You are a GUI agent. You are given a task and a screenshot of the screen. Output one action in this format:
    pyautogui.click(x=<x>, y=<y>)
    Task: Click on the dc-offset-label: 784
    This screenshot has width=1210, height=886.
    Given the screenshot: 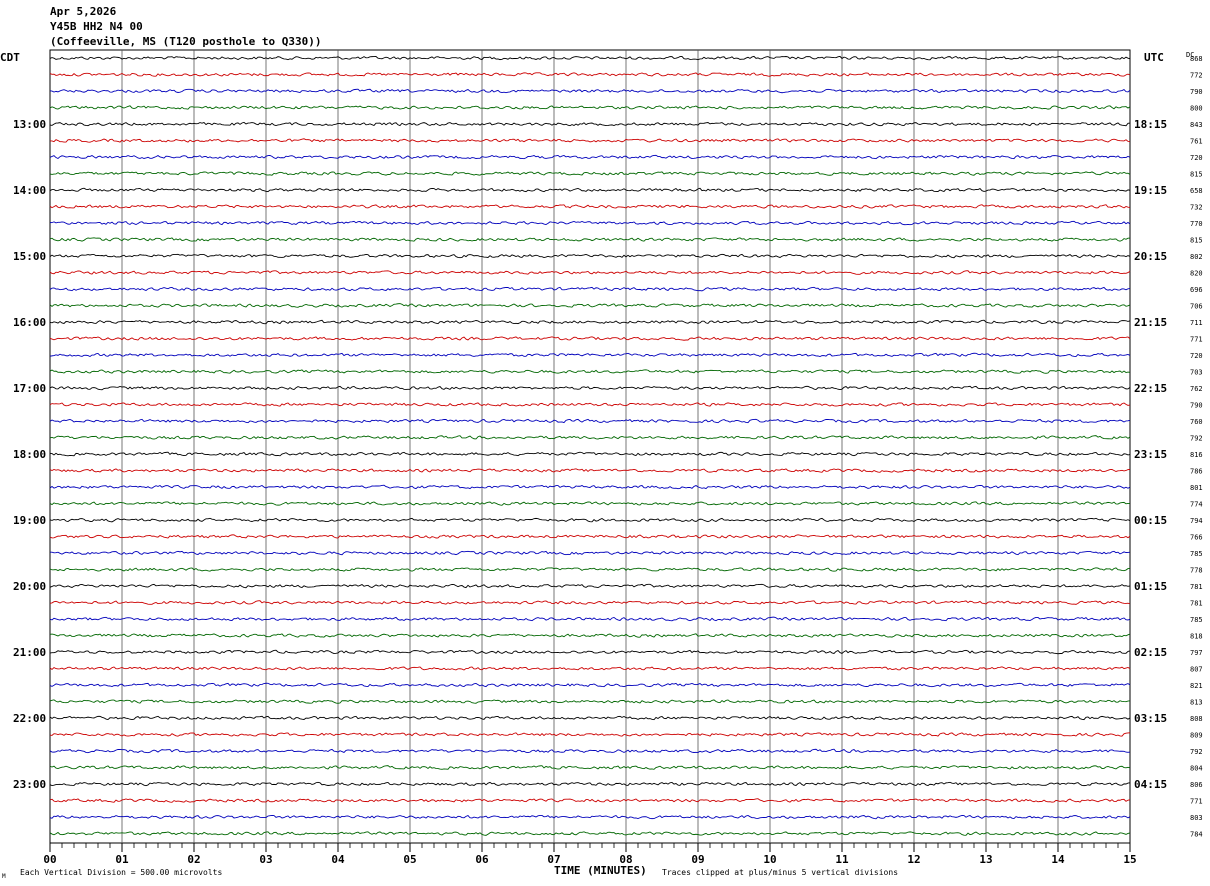 What is the action you would take?
    pyautogui.click(x=1196, y=835)
    